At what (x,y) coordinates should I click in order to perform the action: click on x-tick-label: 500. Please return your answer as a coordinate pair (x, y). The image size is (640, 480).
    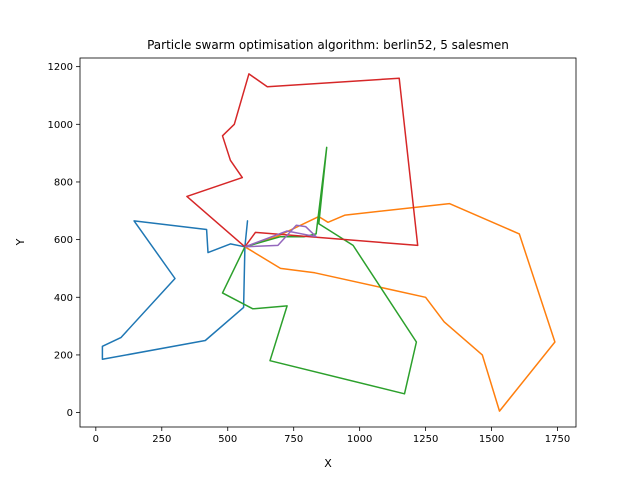
    Looking at the image, I should click on (227, 439).